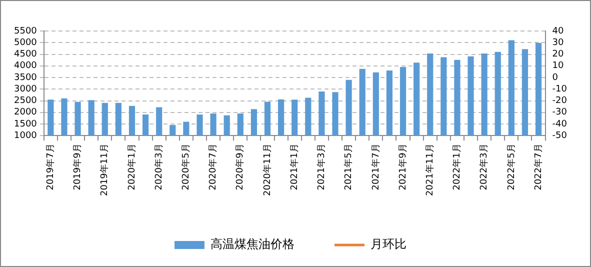 Image resolution: width=591 pixels, height=267 pixels. What do you see at coordinates (560, 135) in the screenshot?
I see `y2-tick-label: -50` at bounding box center [560, 135].